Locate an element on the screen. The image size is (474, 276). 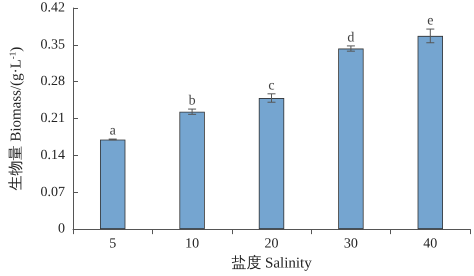
y-tick-label: 0.14 is located at coordinates (52, 155).